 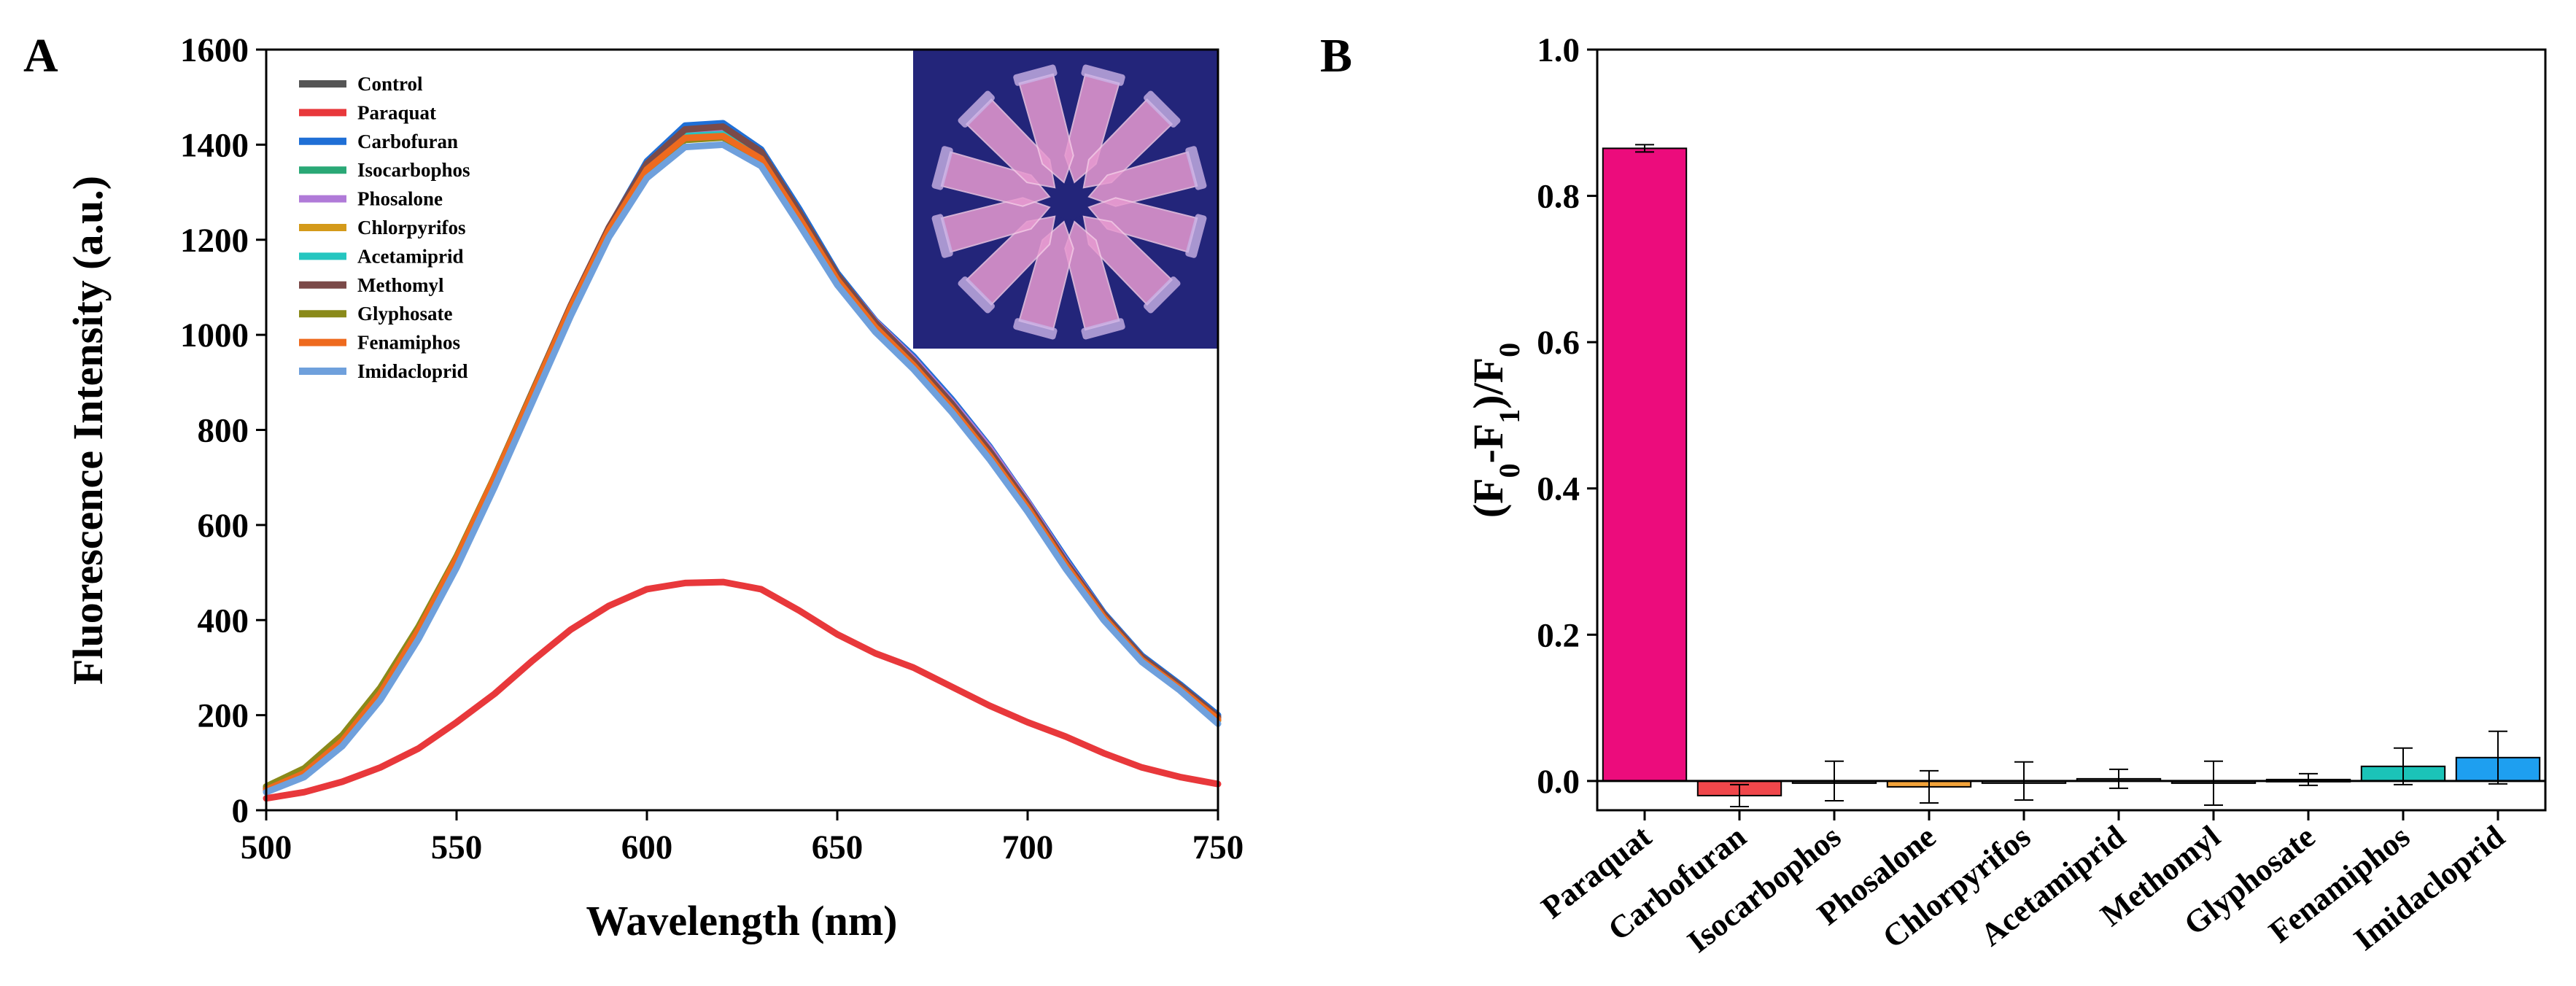 What do you see at coordinates (400, 199) in the screenshot?
I see `legend-label: Phosalone` at bounding box center [400, 199].